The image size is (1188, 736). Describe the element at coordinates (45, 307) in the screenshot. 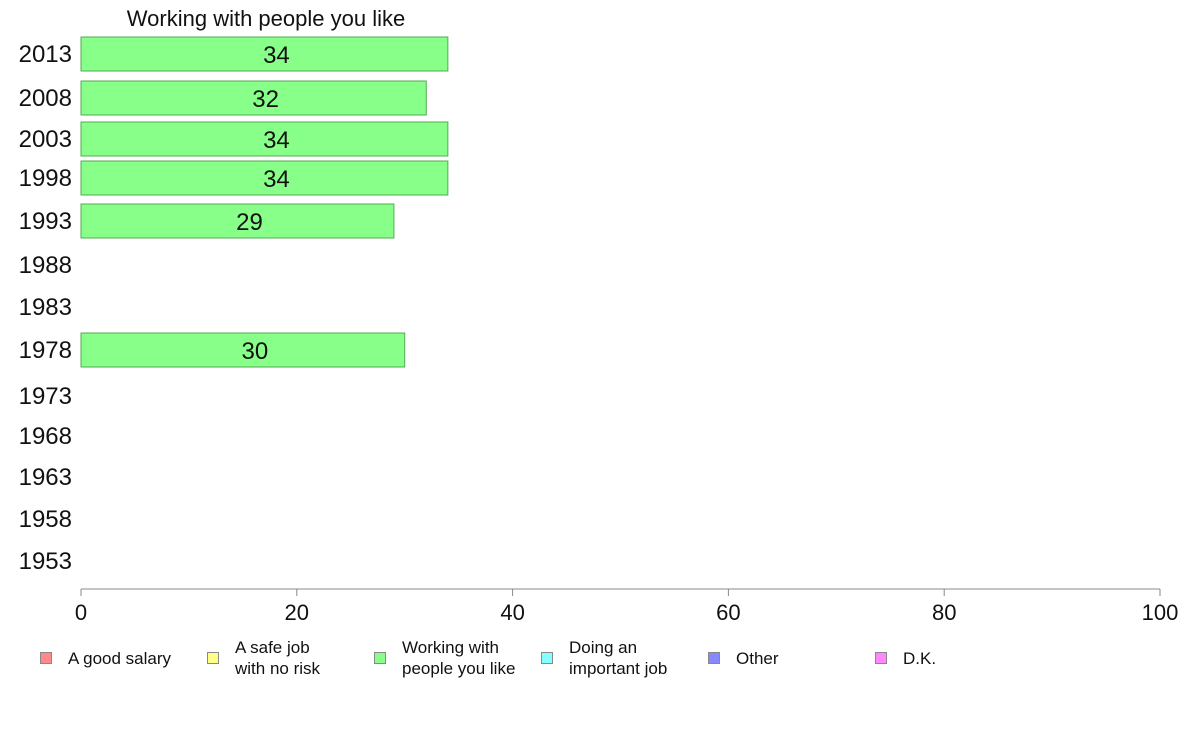

I see `category-label: 1983` at that location.